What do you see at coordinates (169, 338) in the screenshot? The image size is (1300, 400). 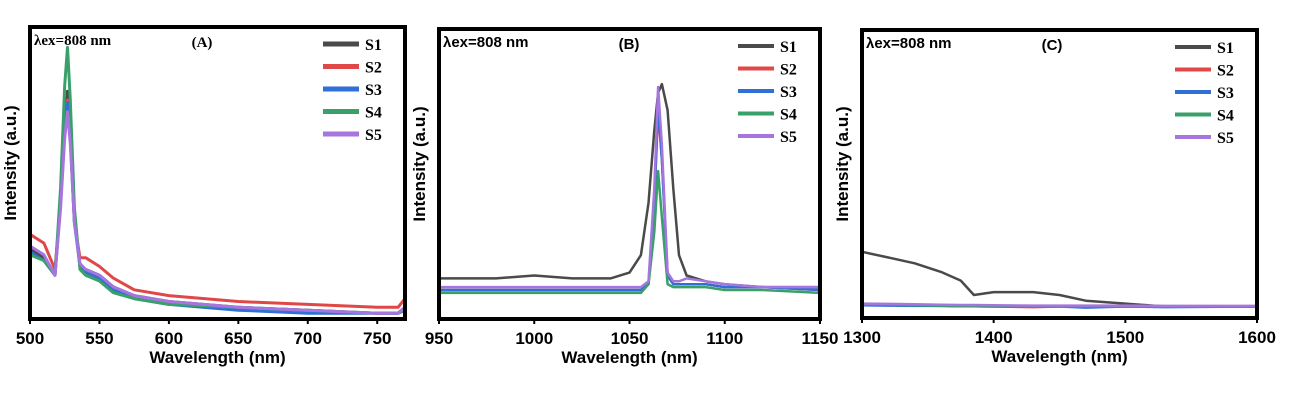 I see `x-tick-label: 600` at bounding box center [169, 338].